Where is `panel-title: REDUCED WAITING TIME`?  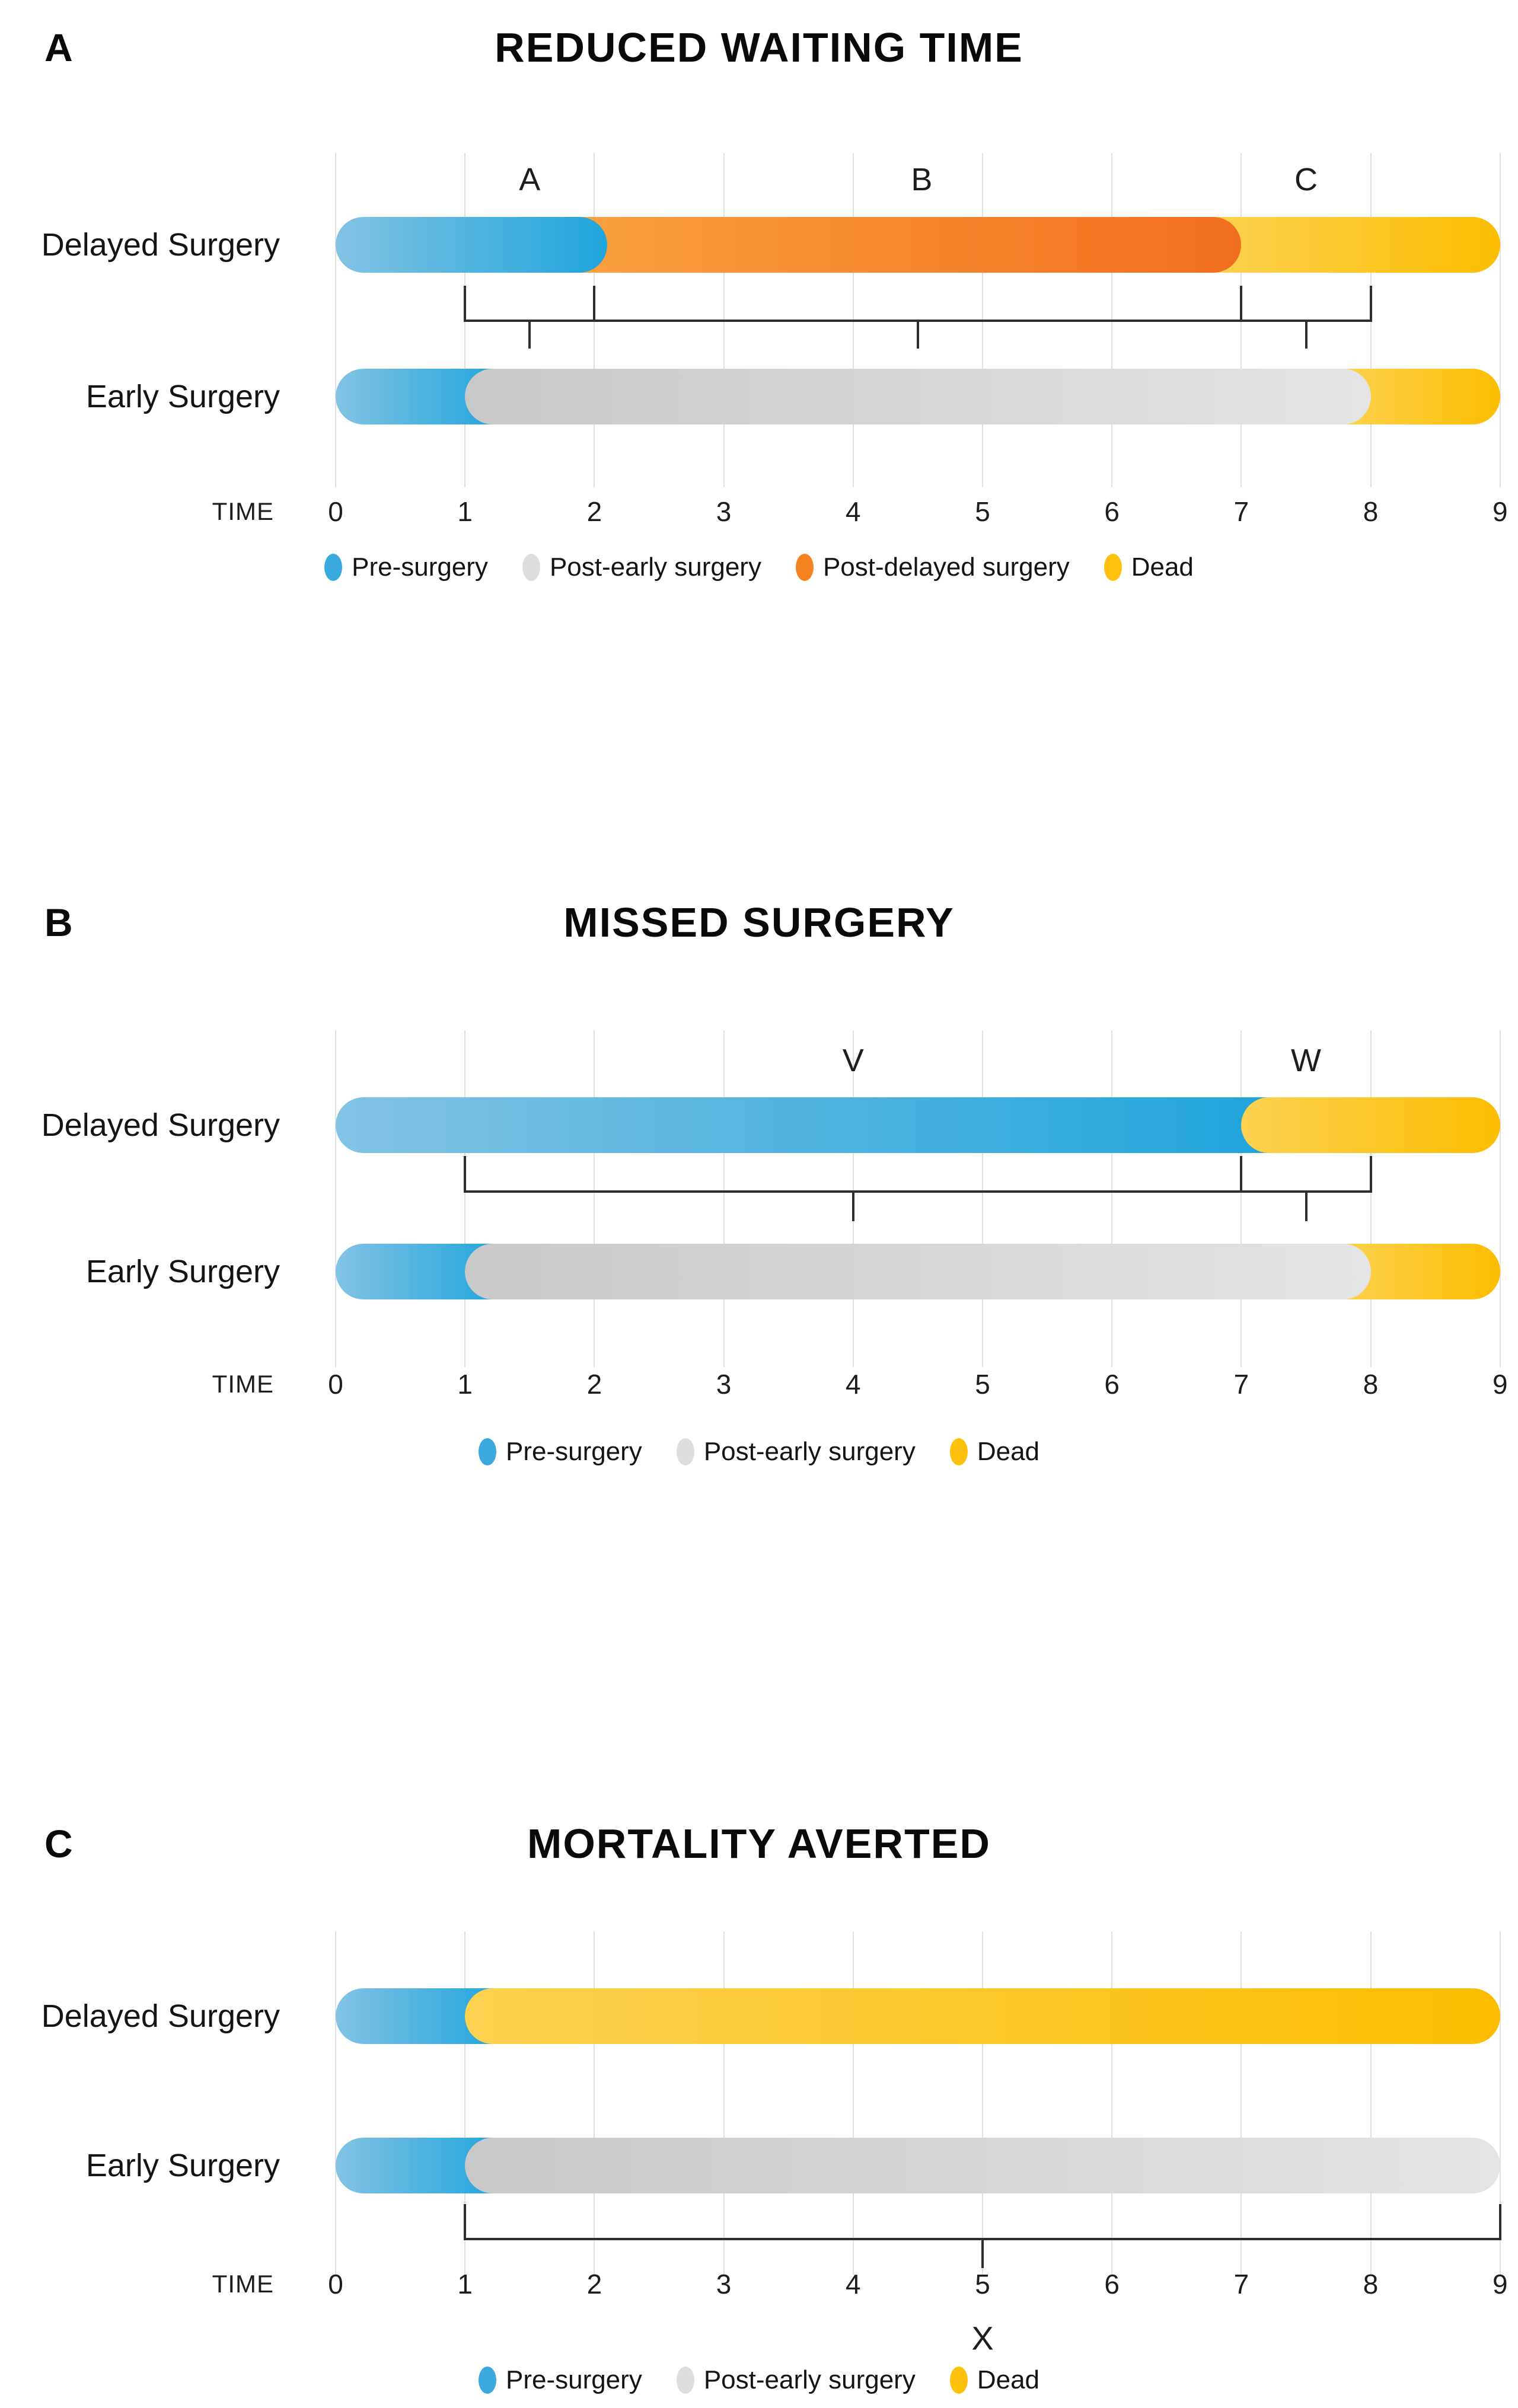
panel-title: REDUCED WAITING TIME is located at coordinates (759, 47).